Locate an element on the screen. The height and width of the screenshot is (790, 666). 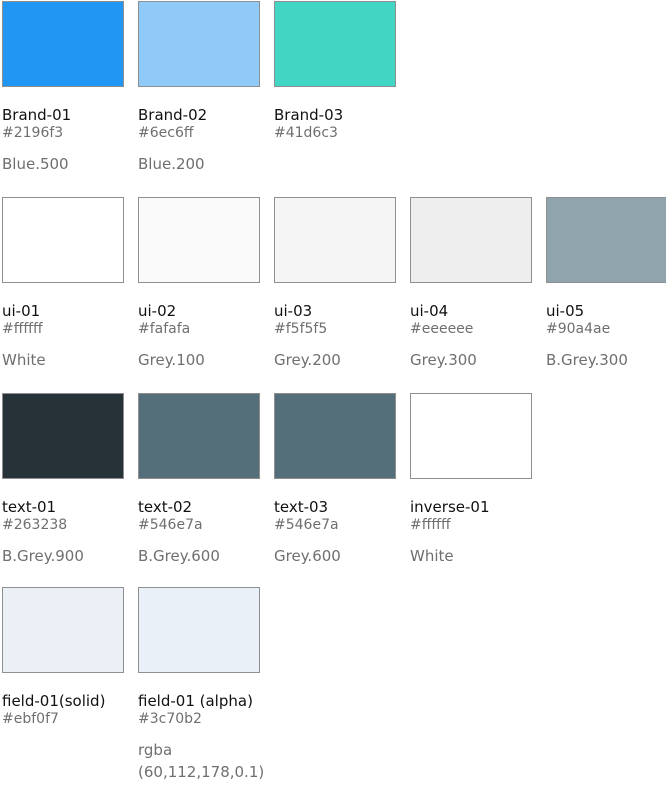
swatch-hex: #2196f3 is located at coordinates (33, 133).